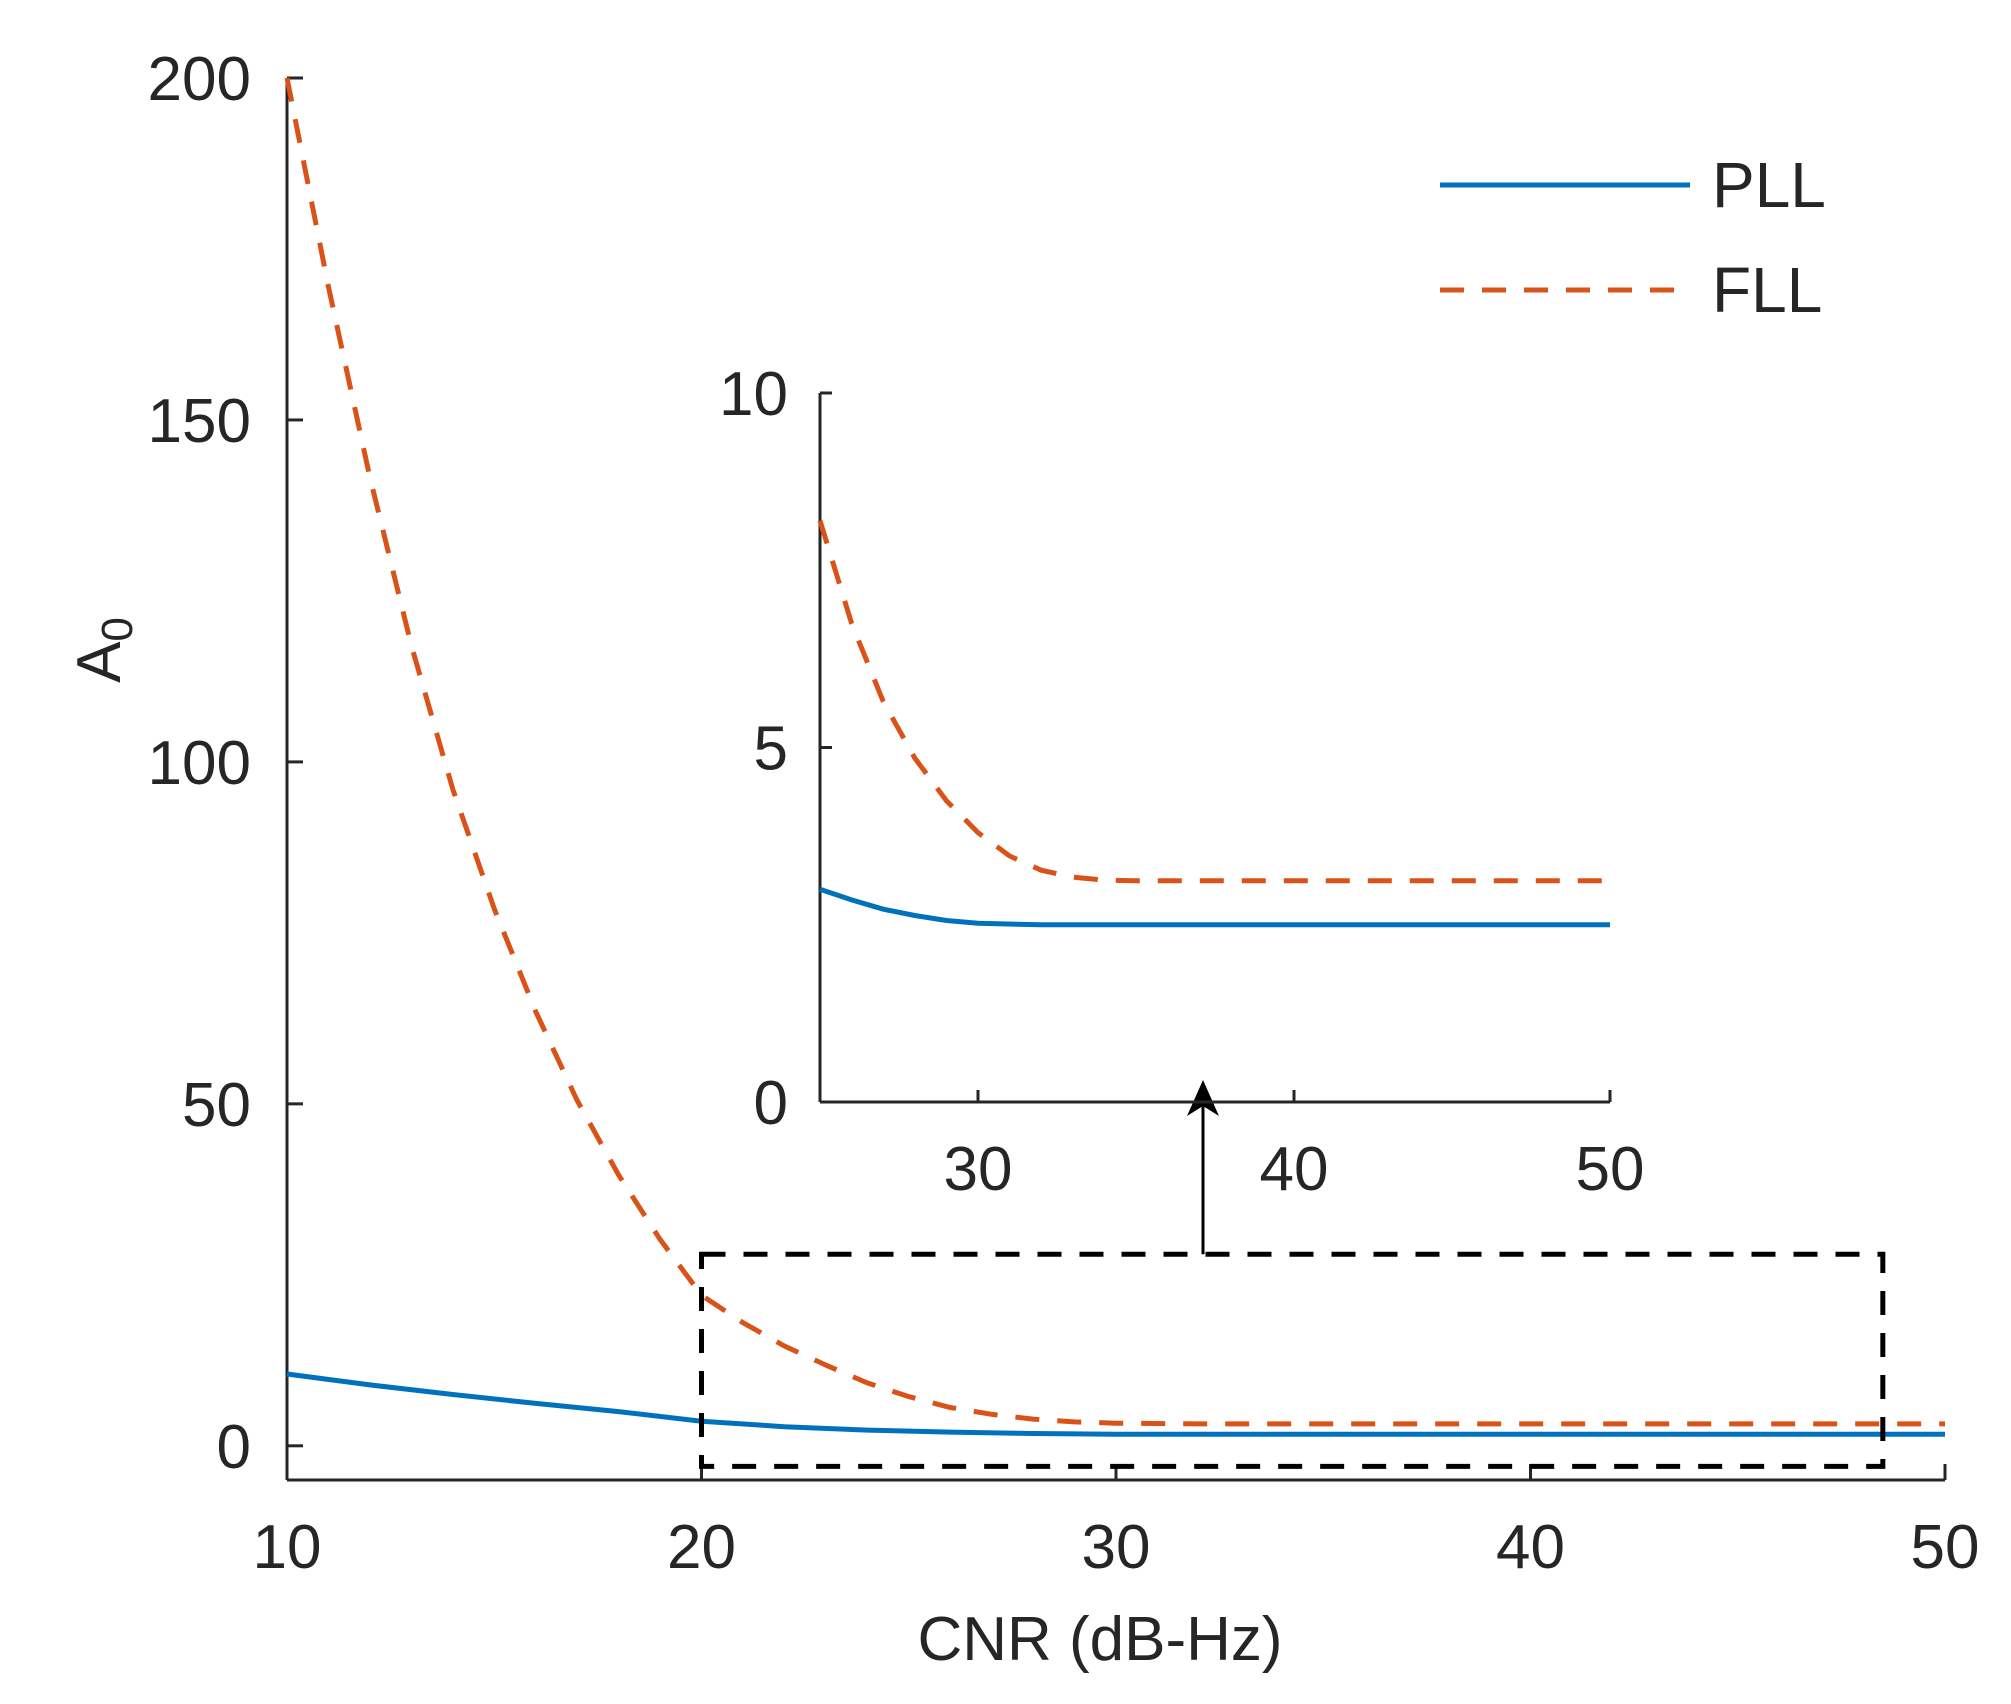 The height and width of the screenshot is (1704, 2011). Describe the element at coordinates (99, 662) in the screenshot. I see `y-axis-title-main: A` at that location.